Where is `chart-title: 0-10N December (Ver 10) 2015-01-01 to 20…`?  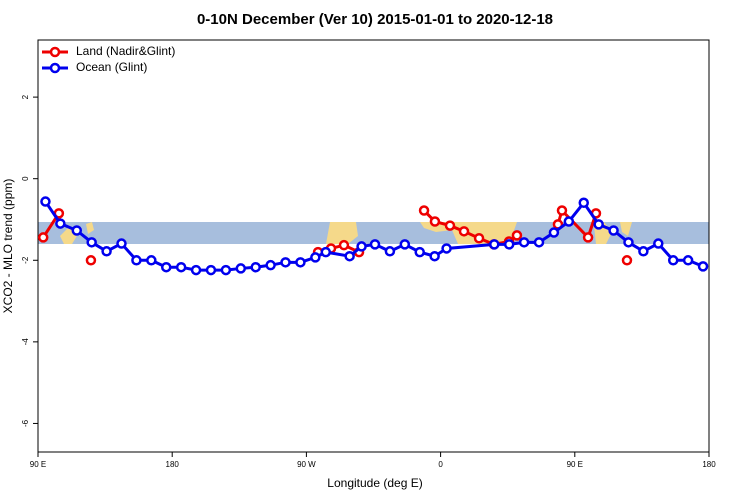 chart-title: 0-10N December (Ver 10) 2015-01-01 to 20… is located at coordinates (375, 19).